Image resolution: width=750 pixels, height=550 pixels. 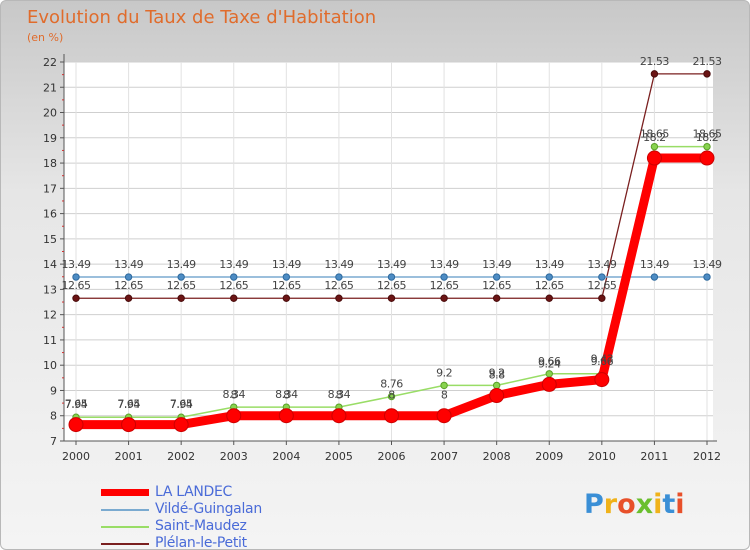 What do you see at coordinates (594, 504) in the screenshot?
I see `logo-letter: P` at bounding box center [594, 504].